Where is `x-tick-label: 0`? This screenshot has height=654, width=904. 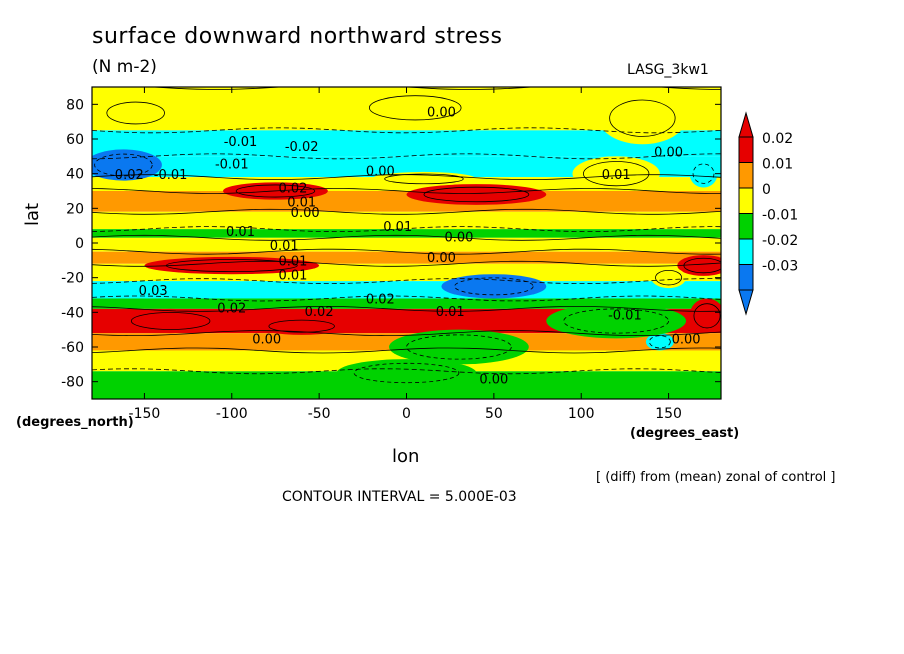 x-tick-label: 0 is located at coordinates (406, 414).